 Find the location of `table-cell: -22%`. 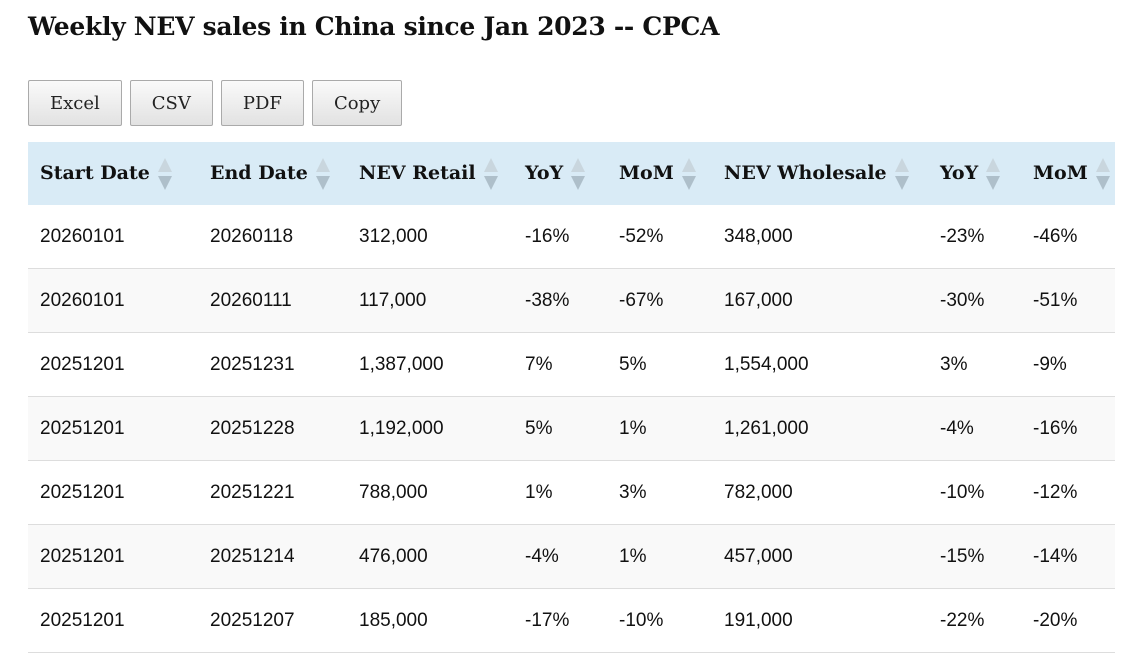

table-cell: -22% is located at coordinates (974, 620).